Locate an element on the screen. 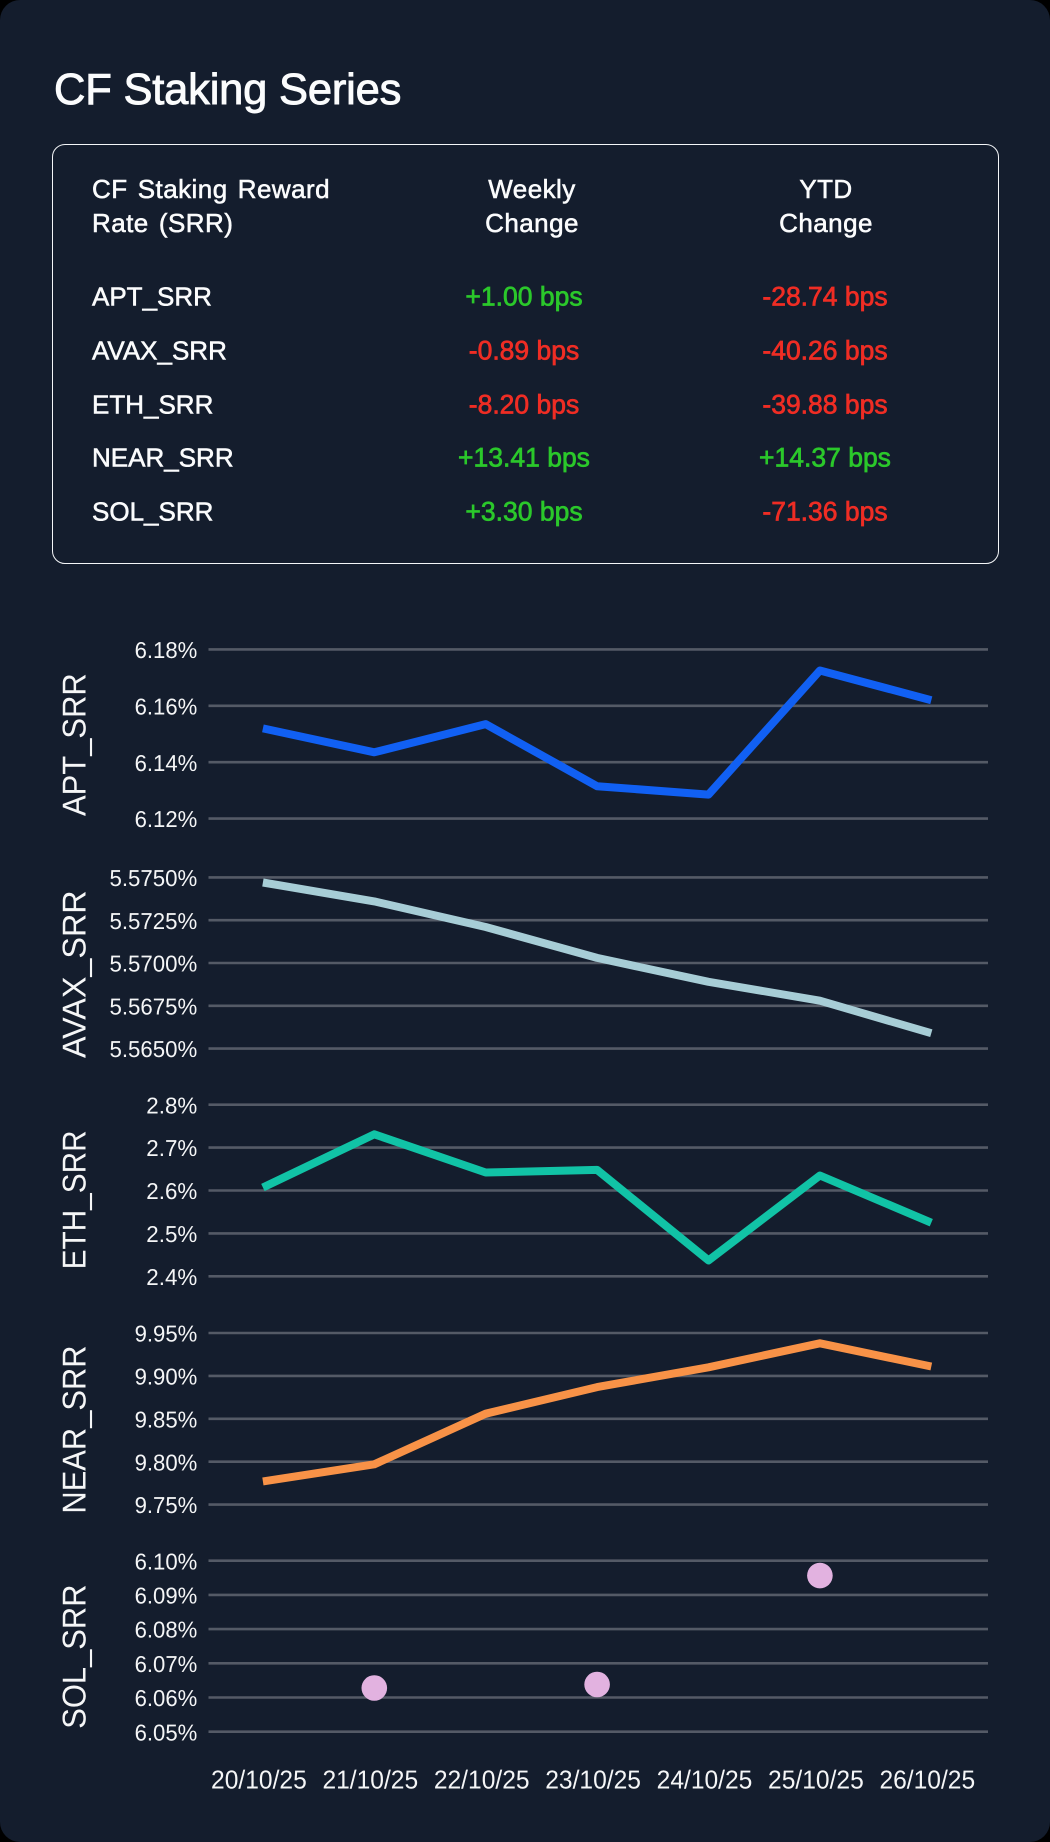 The width and height of the screenshot is (1050, 1842). svg-text: ETH_SRR is located at coordinates (73, 1199).